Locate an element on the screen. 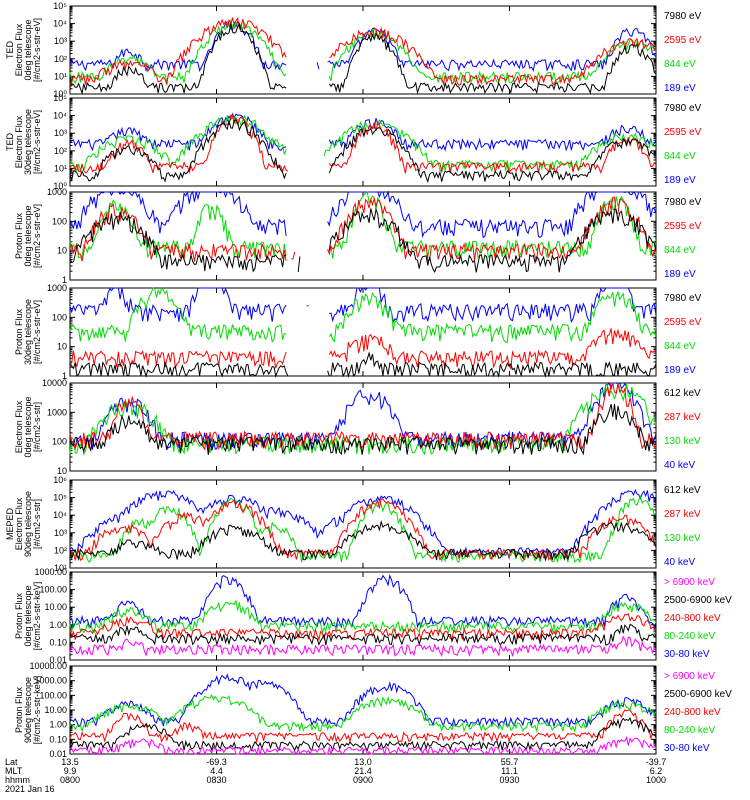 This screenshot has height=800, width=750. y-axis-label: 90deg telescope is located at coordinates (28, 524).